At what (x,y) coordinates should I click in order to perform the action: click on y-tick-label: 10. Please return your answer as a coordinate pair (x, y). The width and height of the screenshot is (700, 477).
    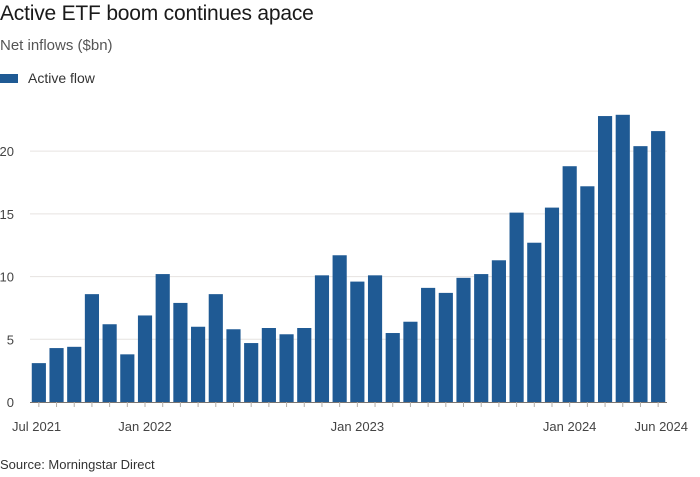
    Looking at the image, I should click on (7, 277).